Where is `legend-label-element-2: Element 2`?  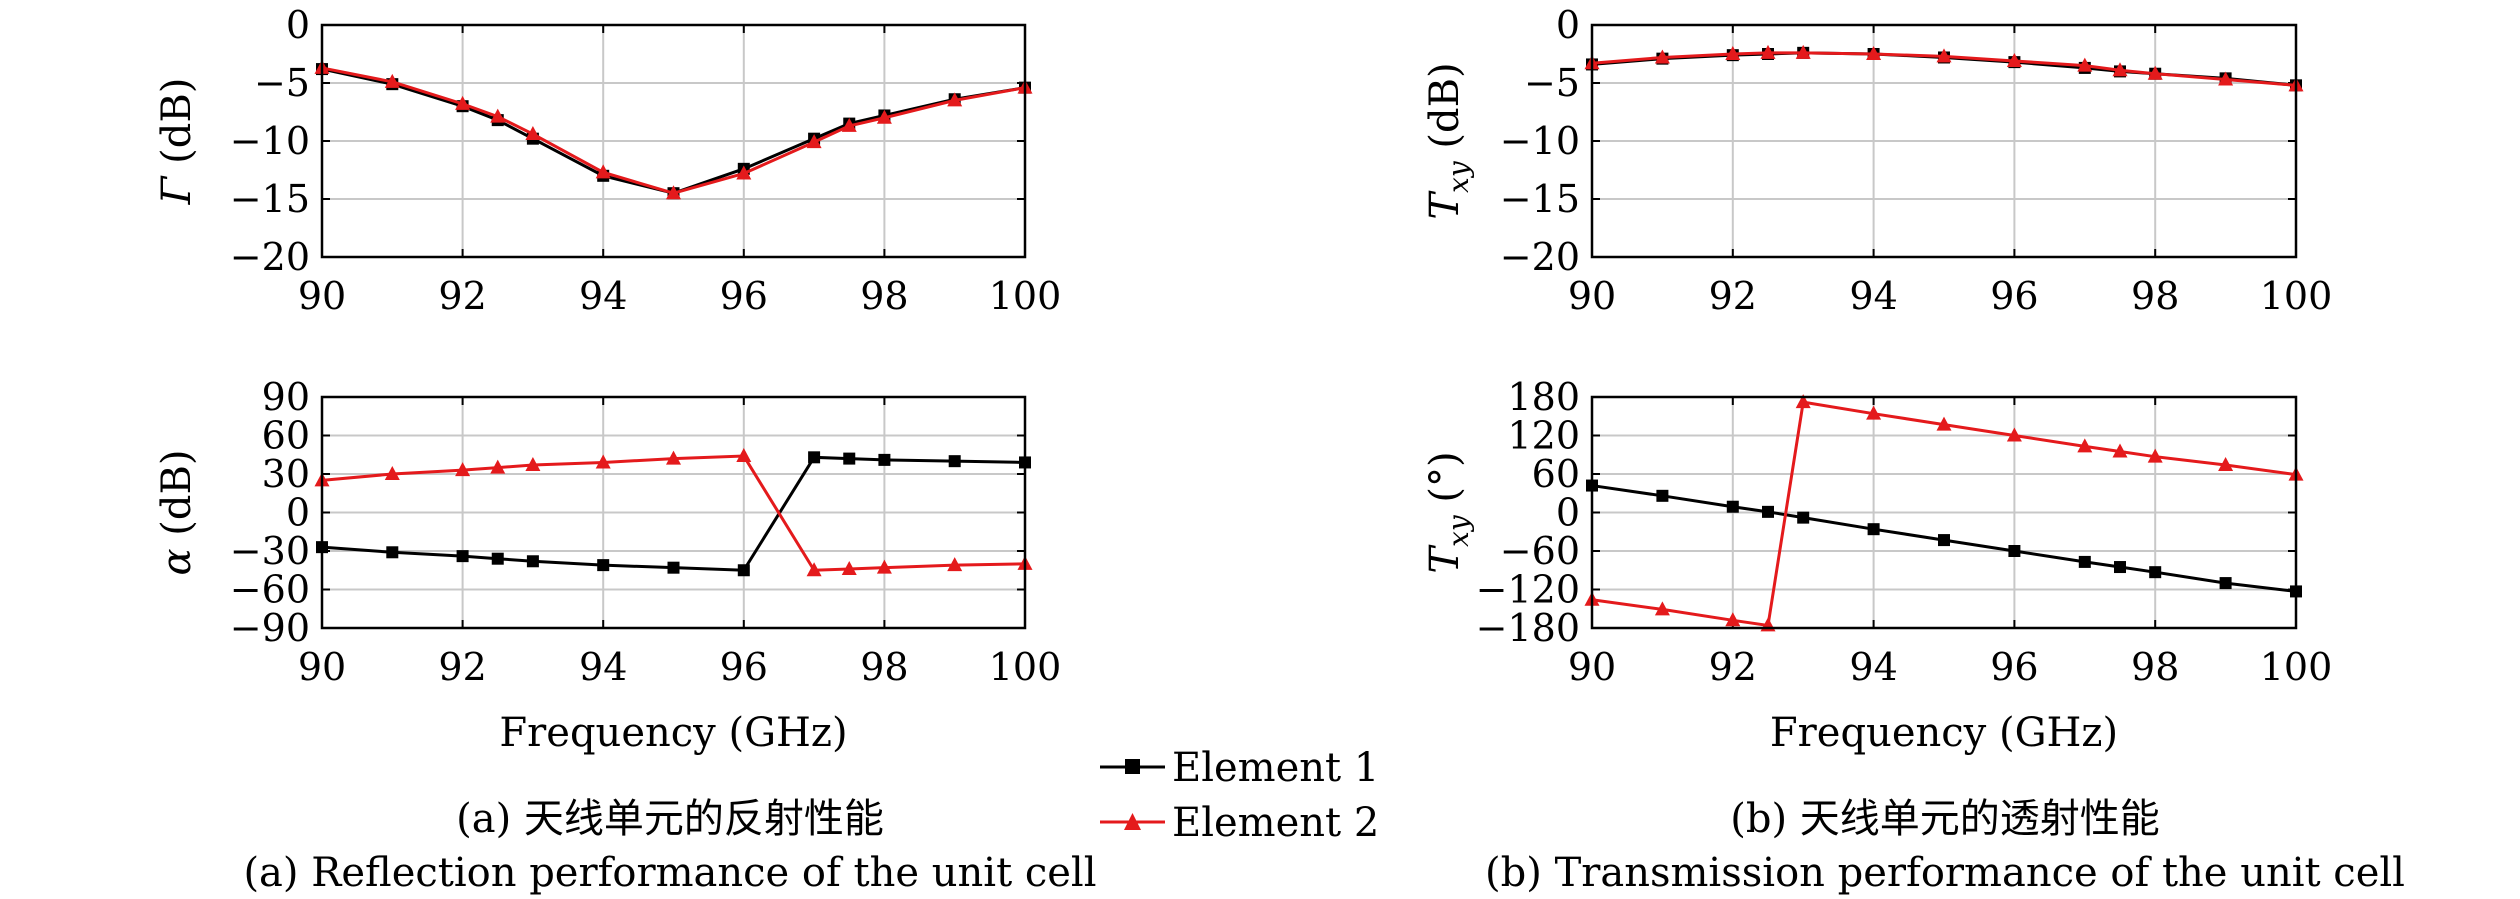
legend-label-element-2: Element 2 is located at coordinates (1275, 823).